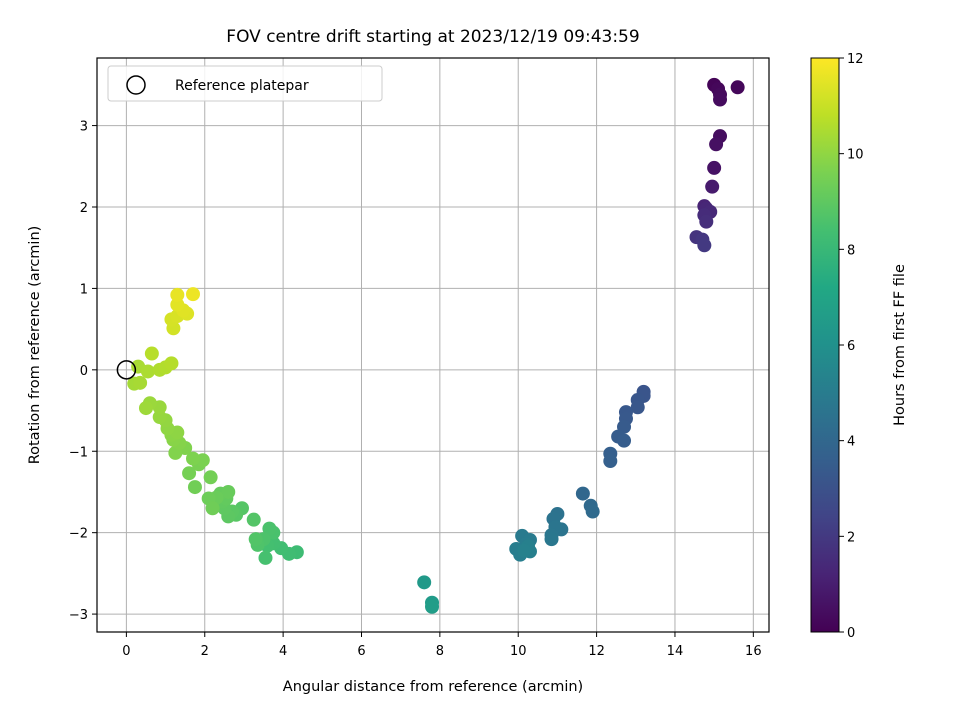 Image resolution: width=960 pixels, height=720 pixels. I want to click on colorbar-tick-label: 10, so click(855, 155).